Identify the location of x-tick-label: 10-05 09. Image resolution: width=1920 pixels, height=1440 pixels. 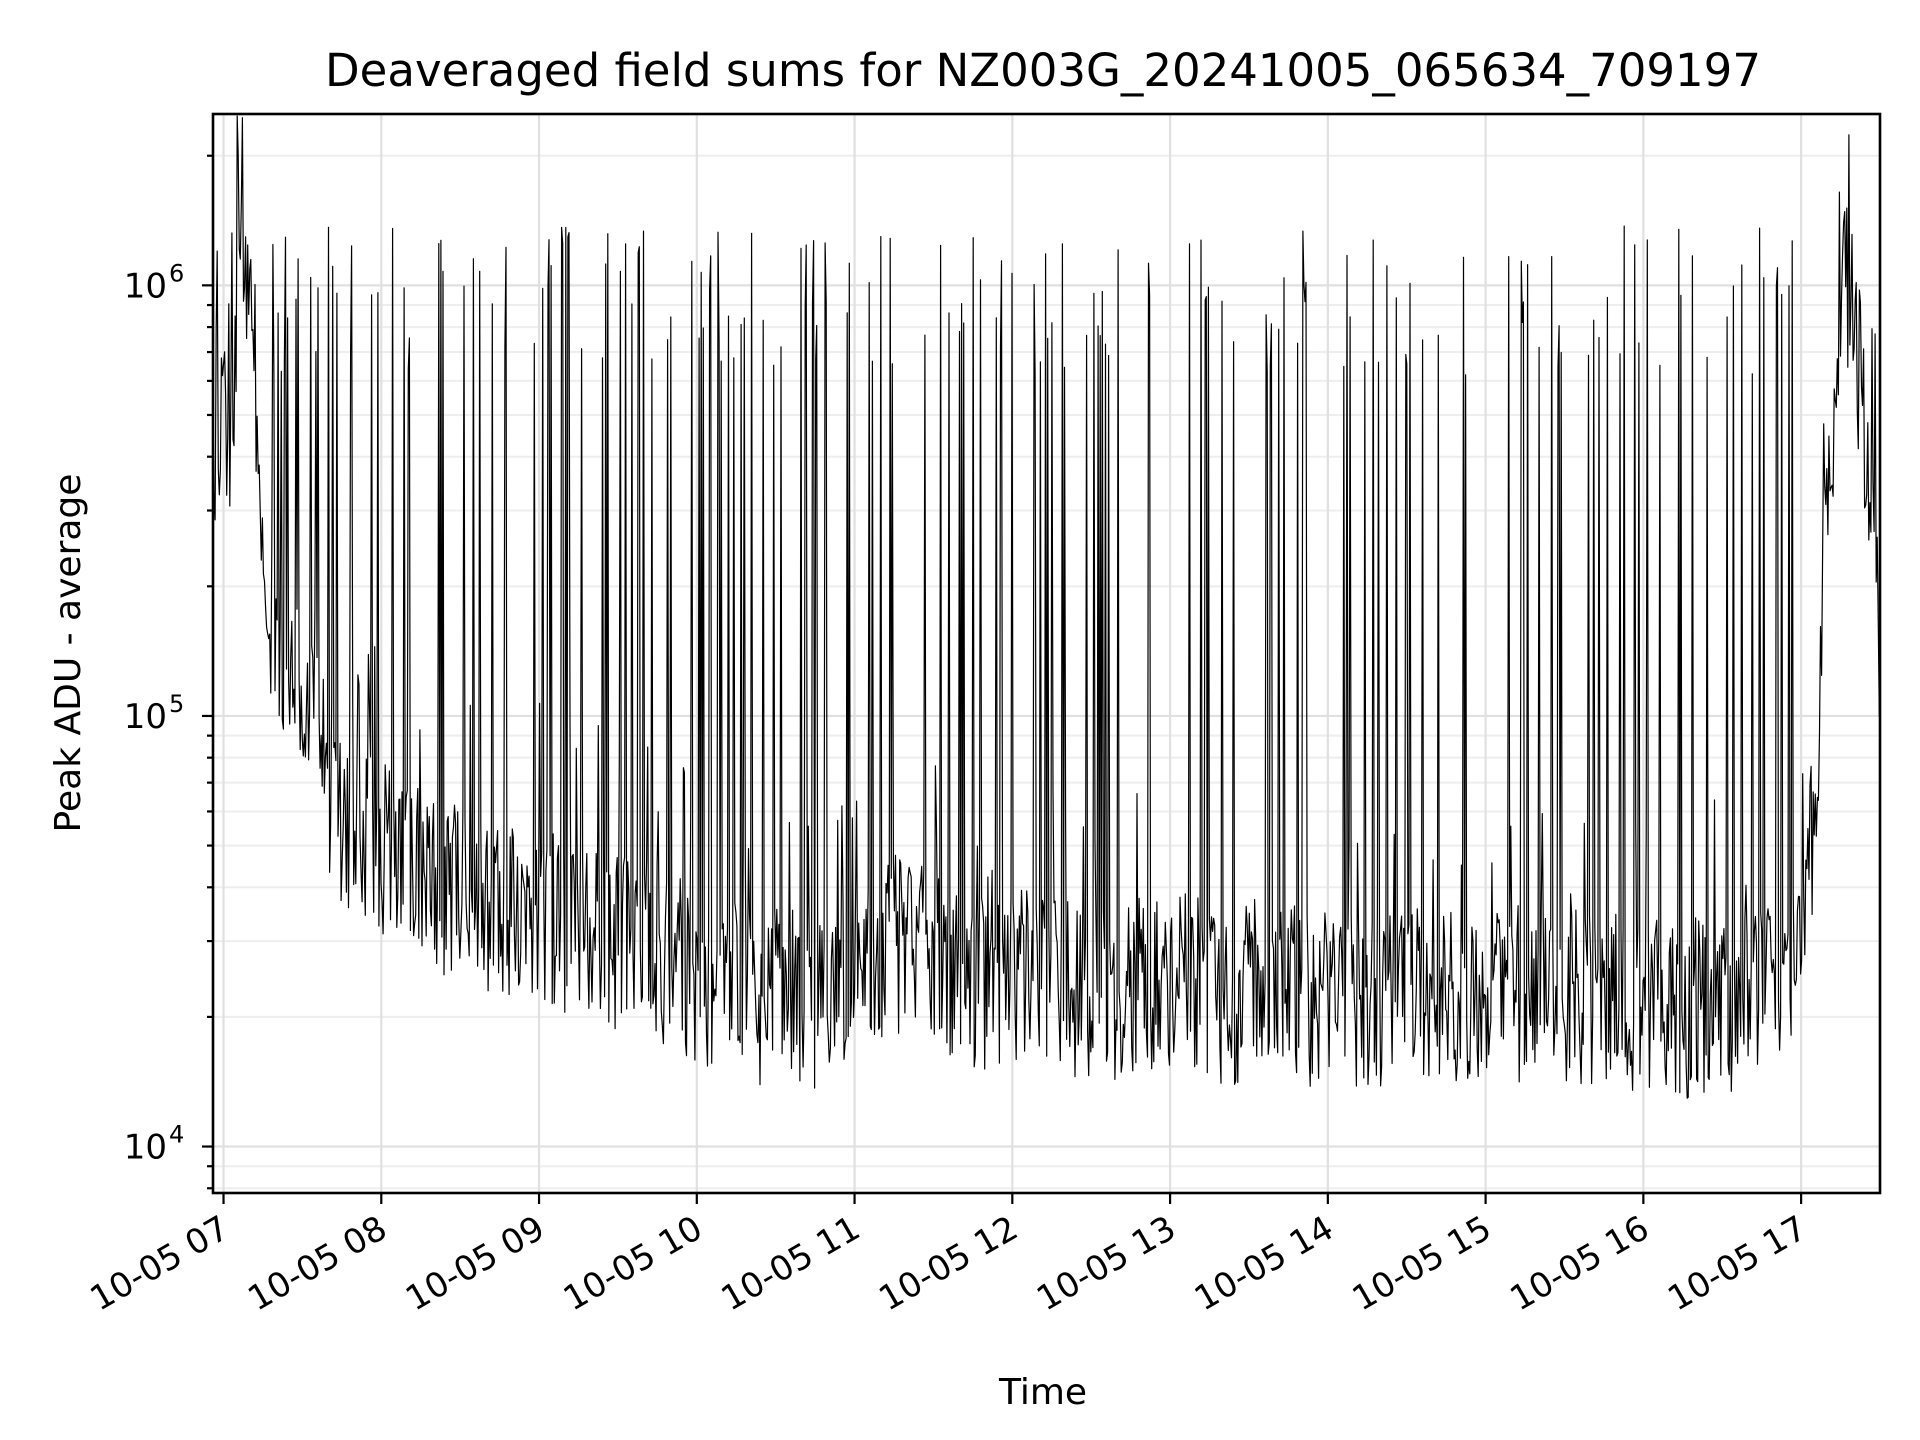
(475, 1263).